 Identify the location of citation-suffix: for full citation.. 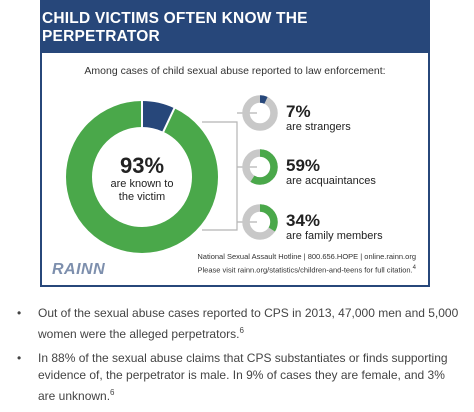
(387, 270).